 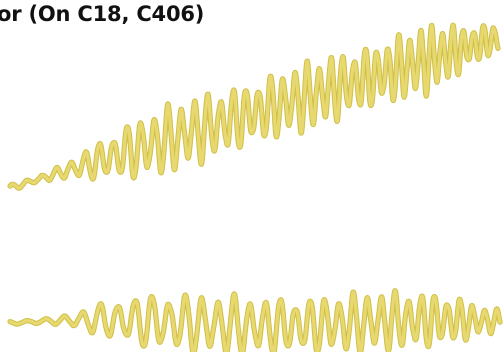 I want to click on figure-title: or (On C18, C406), so click(x=102, y=14).